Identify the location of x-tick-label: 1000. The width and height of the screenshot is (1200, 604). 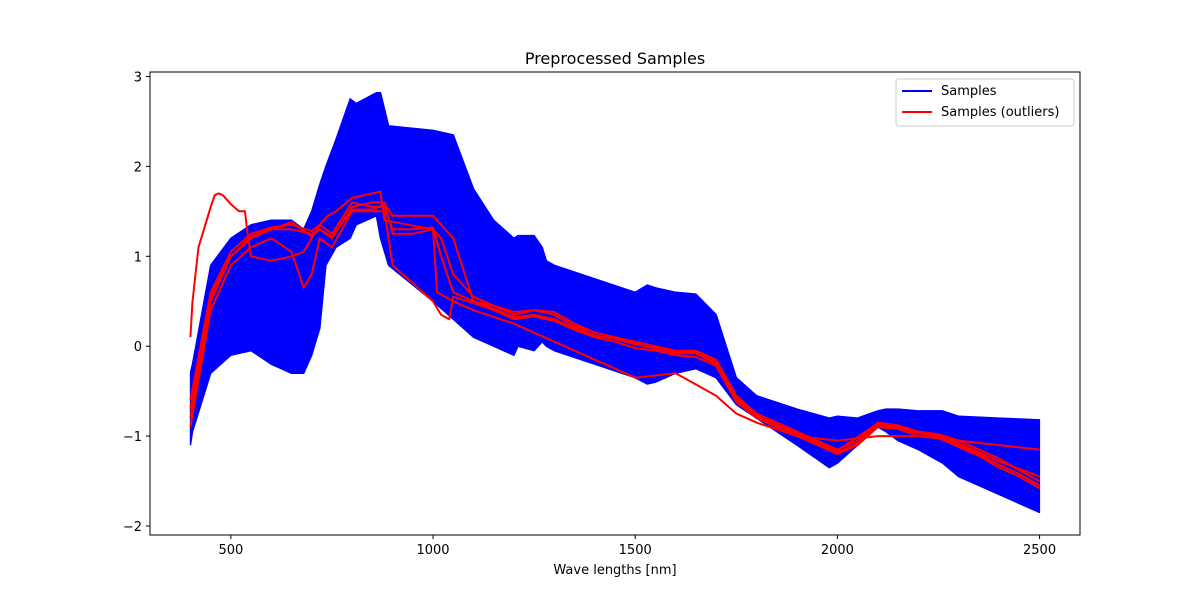
(432, 550).